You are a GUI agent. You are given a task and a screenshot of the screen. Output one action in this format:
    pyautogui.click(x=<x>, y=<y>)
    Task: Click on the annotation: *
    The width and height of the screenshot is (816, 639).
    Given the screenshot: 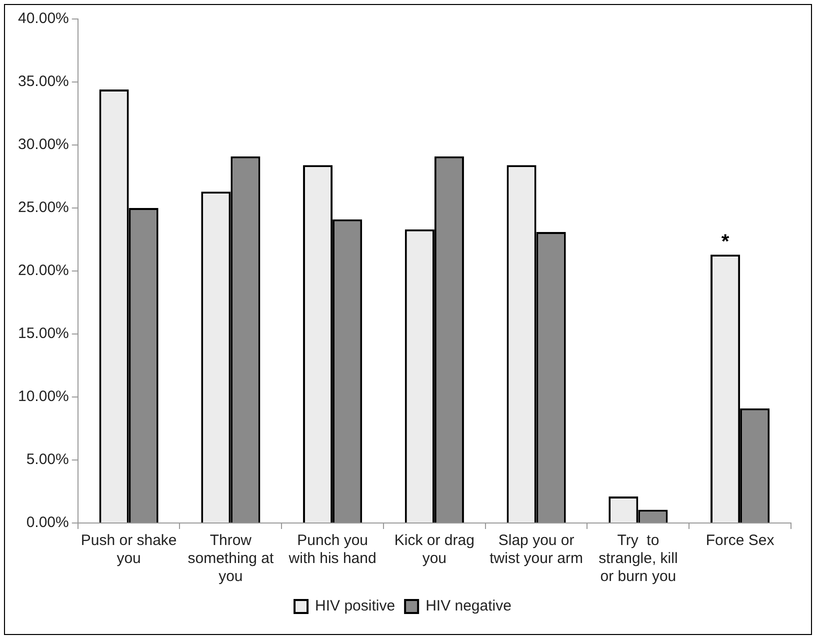 What is the action you would take?
    pyautogui.click(x=725, y=242)
    